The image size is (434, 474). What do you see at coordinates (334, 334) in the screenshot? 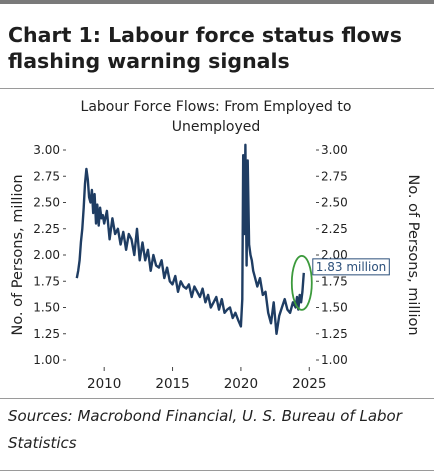
I see `y-tick-right-1: 1.25` at bounding box center [334, 334].